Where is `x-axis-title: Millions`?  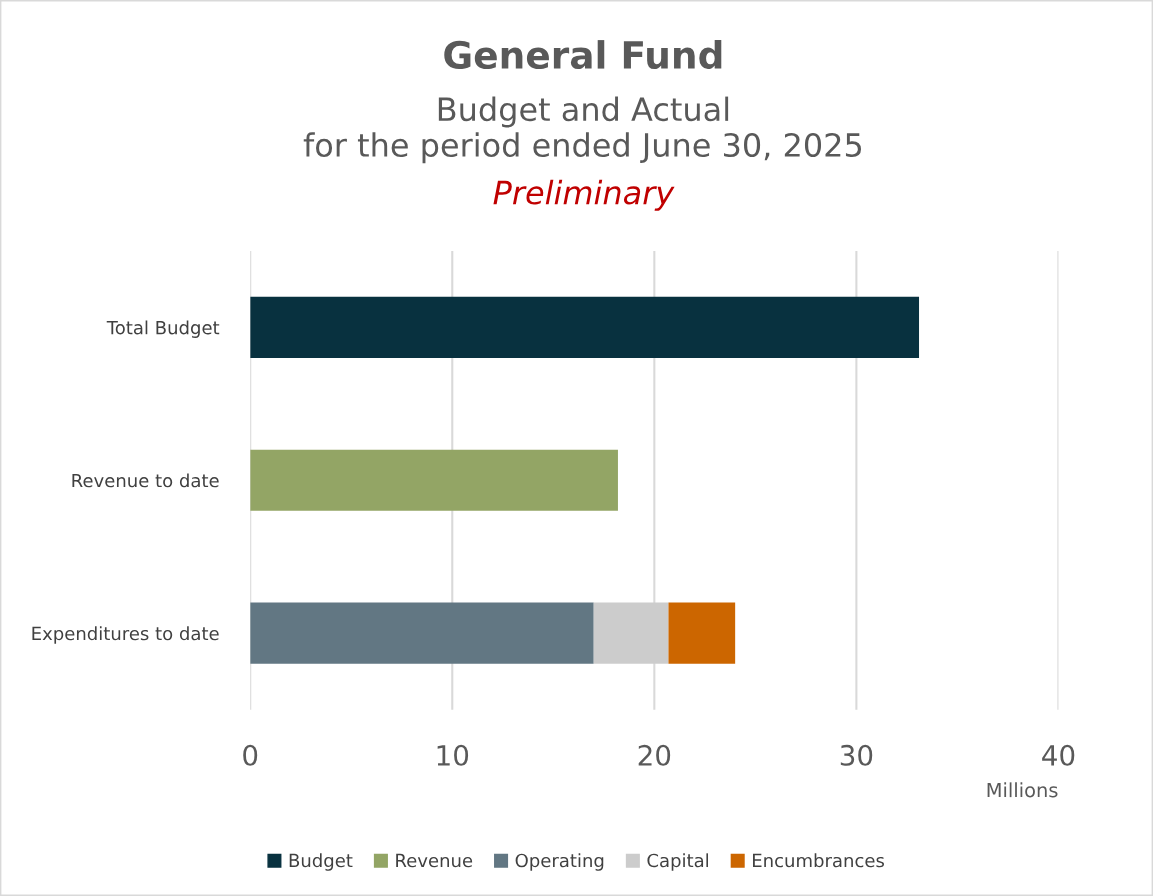 x-axis-title: Millions is located at coordinates (1022, 790).